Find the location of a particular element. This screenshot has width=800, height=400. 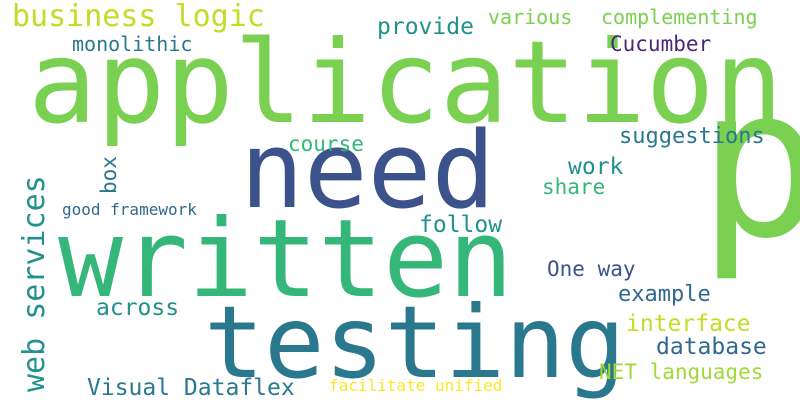

word-work: work is located at coordinates (596, 167).